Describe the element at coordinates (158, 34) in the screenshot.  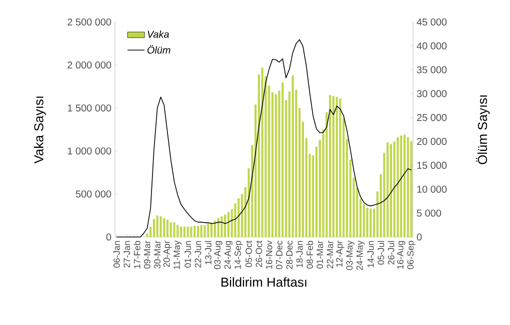
I see `legend-label: Vaka` at that location.